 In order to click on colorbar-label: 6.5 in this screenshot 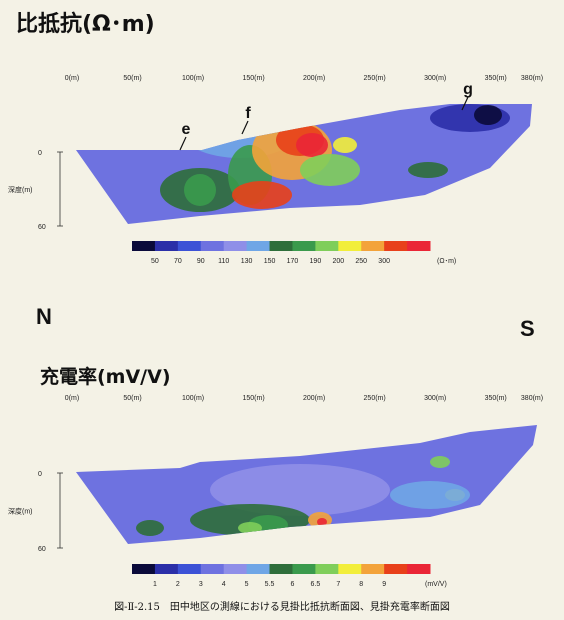, I will do `click(316, 584)`.